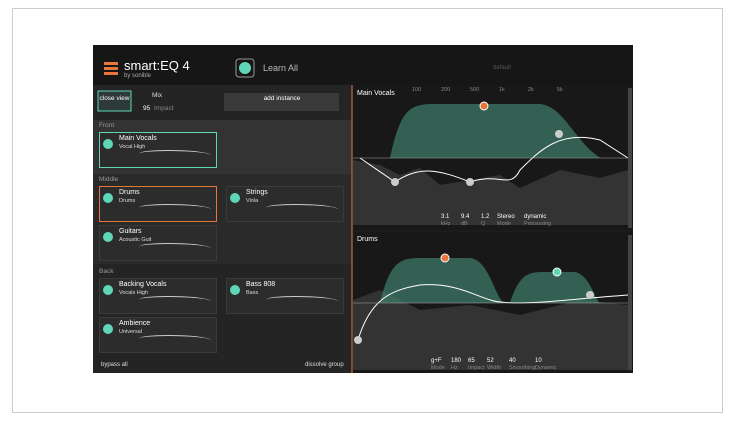  Describe the element at coordinates (483, 224) in the screenshot. I see `param-label: Q` at that location.